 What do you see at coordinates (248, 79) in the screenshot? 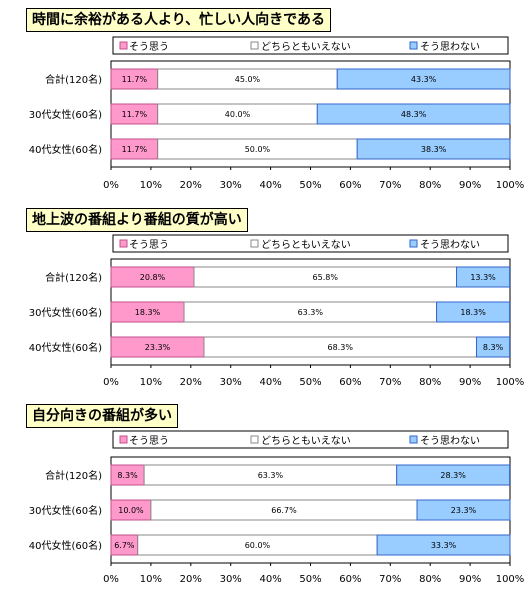
I see `data-label: 45.0%` at bounding box center [248, 79].